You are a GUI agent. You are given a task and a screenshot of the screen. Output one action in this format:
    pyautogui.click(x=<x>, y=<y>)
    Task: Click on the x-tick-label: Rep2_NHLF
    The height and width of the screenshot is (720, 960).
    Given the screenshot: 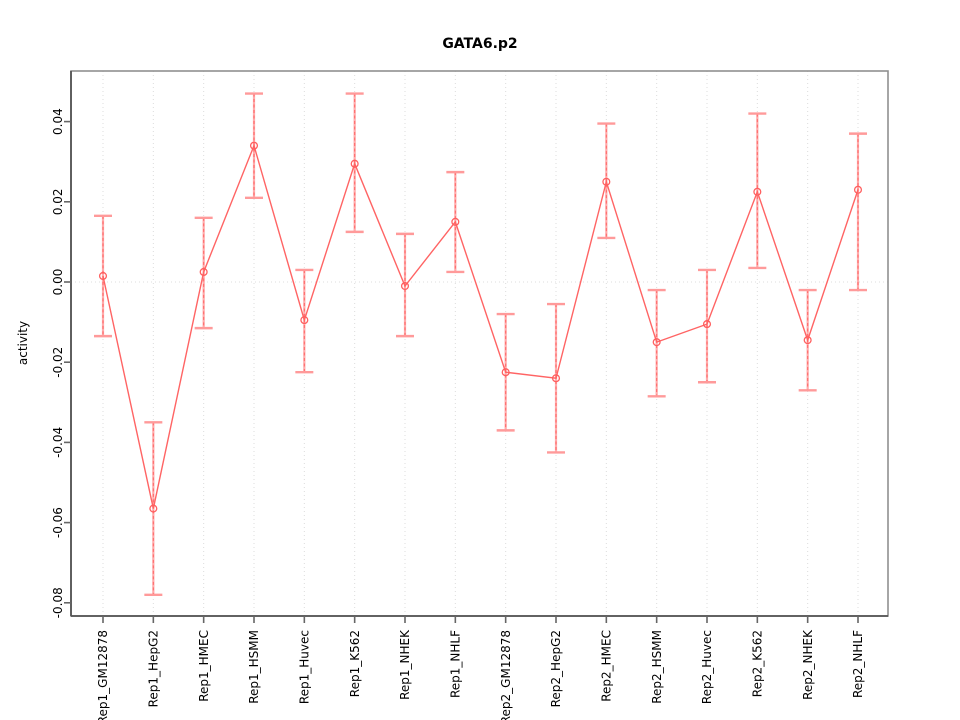 What is the action you would take?
    pyautogui.click(x=858, y=664)
    